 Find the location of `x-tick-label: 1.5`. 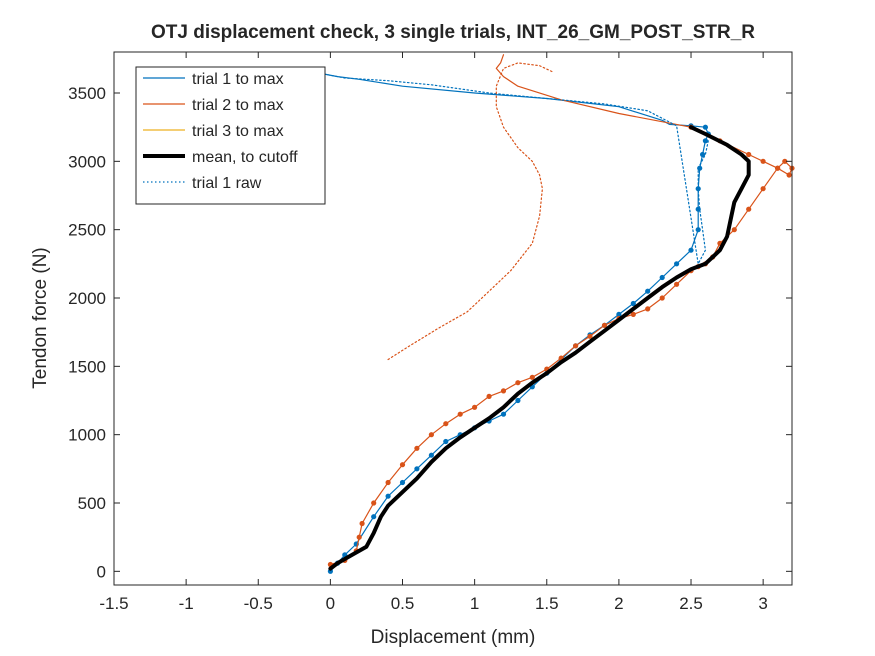

x-tick-label: 1.5 is located at coordinates (547, 603).